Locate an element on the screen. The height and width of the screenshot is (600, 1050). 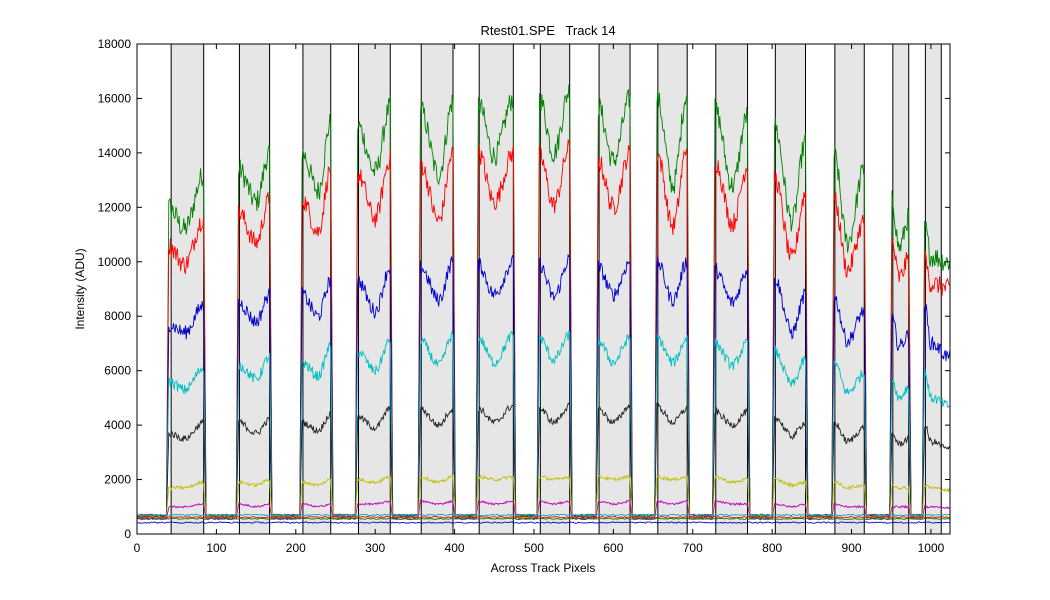
x-tick-label: 200 is located at coordinates (296, 548).